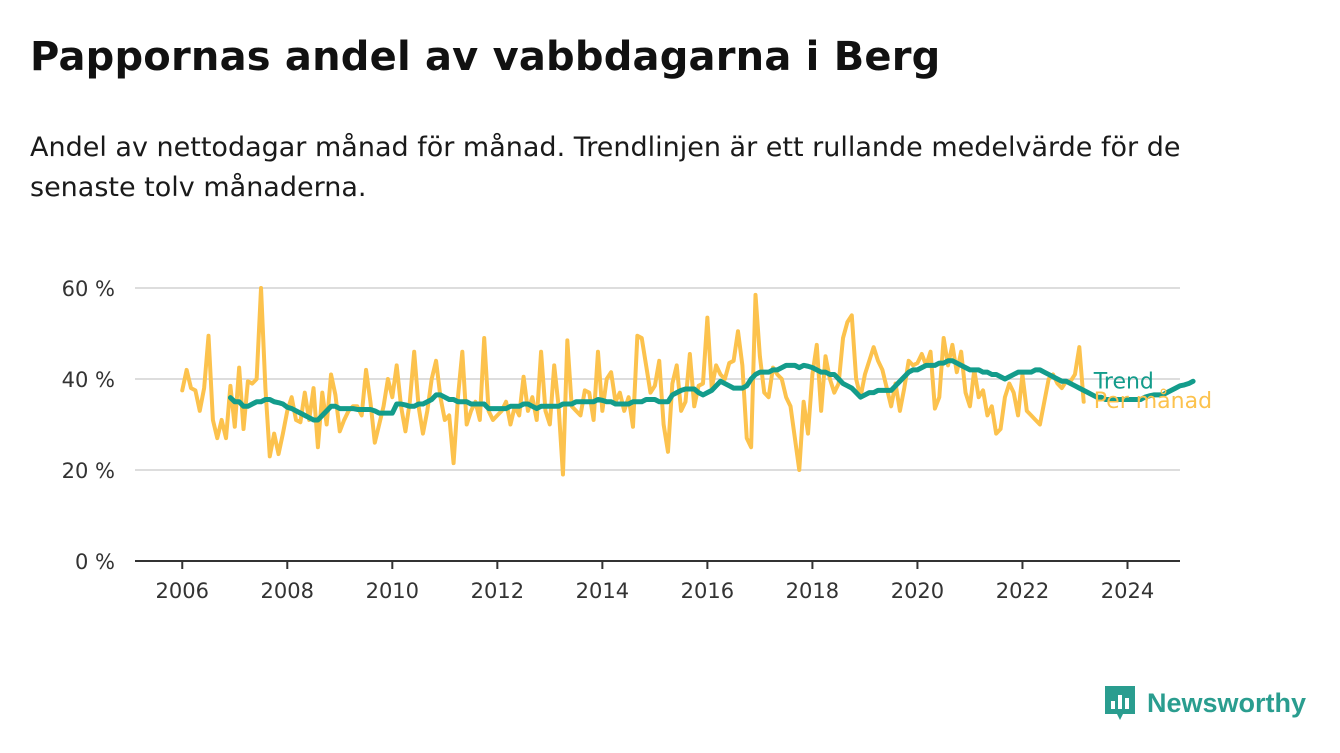 This screenshot has height=753, width=1340. Describe the element at coordinates (485, 57) in the screenshot. I see `chart-title: Pappornas andel av vabbdagarna i Berg` at that location.